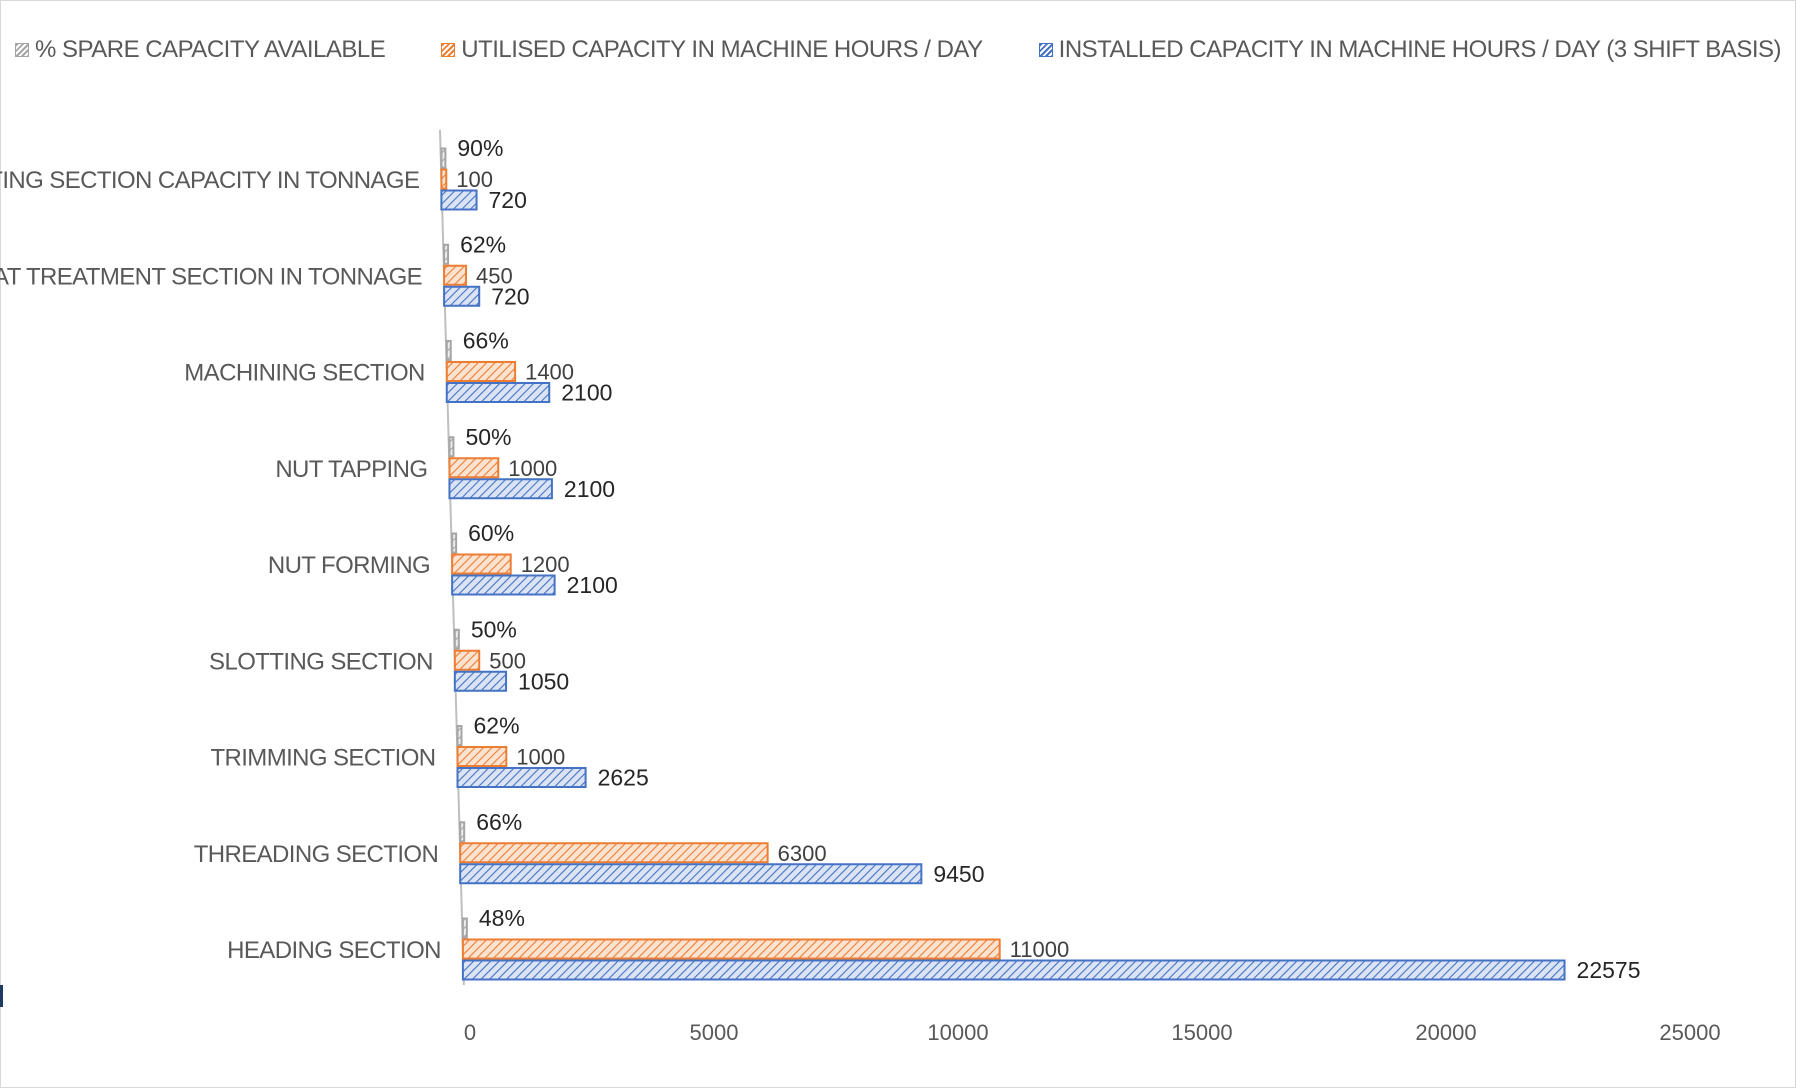 Image resolution: width=1796 pixels, height=1088 pixels. What do you see at coordinates (802, 853) in the screenshot?
I see `data-label: 6300` at bounding box center [802, 853].